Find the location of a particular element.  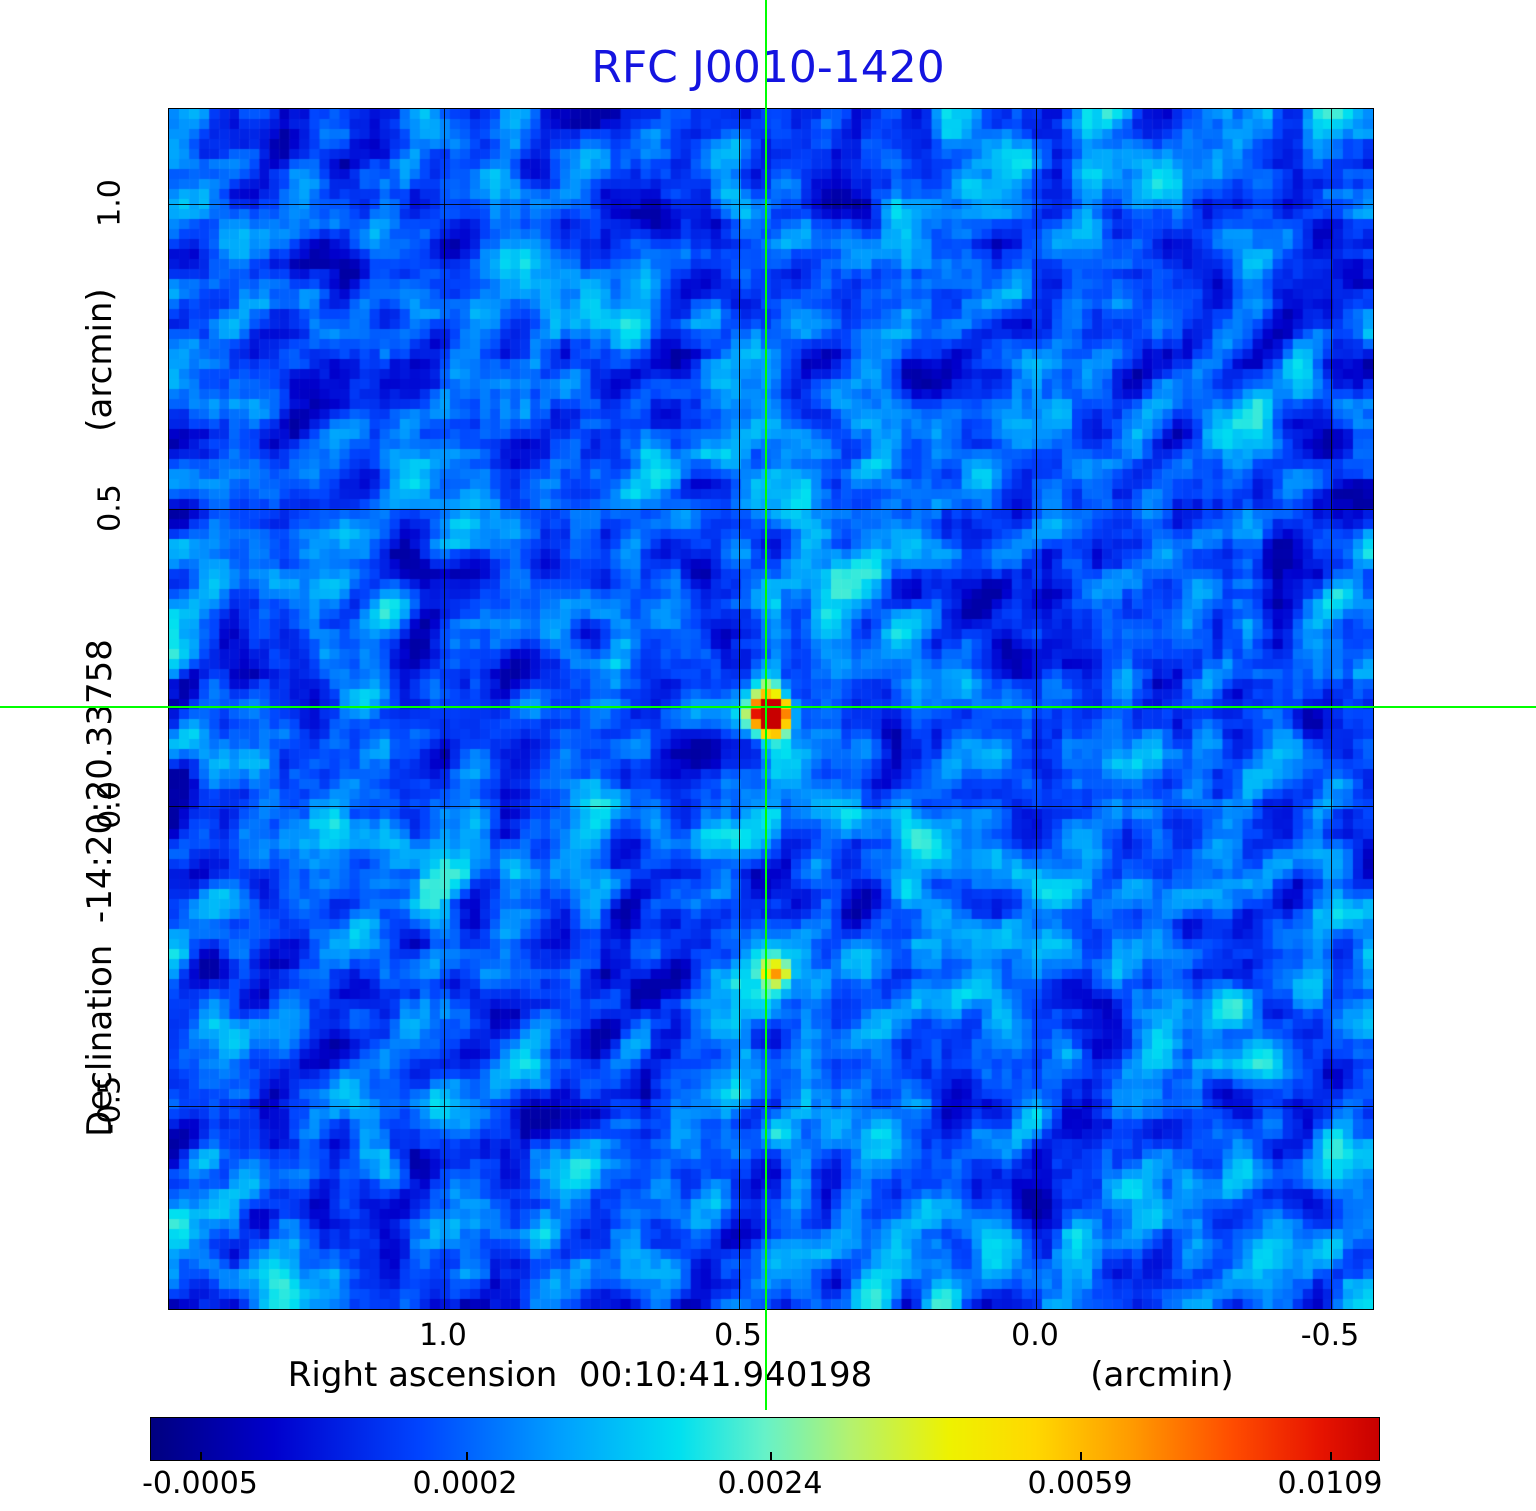

colorbar-label-5: 0.0109 is located at coordinates (1330, 1483).